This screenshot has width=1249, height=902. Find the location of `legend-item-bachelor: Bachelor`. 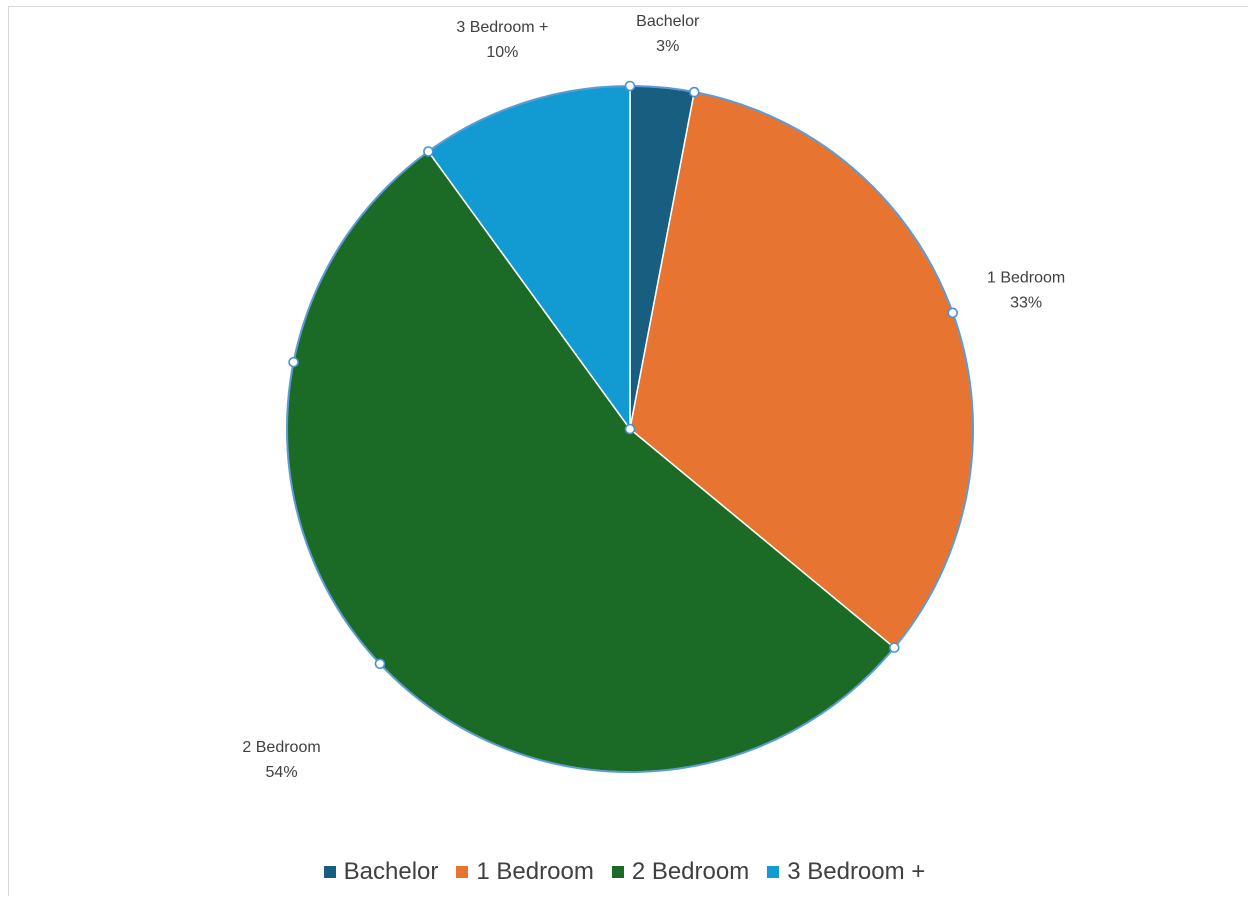

legend-item-bachelor: Bachelor is located at coordinates (381, 872).